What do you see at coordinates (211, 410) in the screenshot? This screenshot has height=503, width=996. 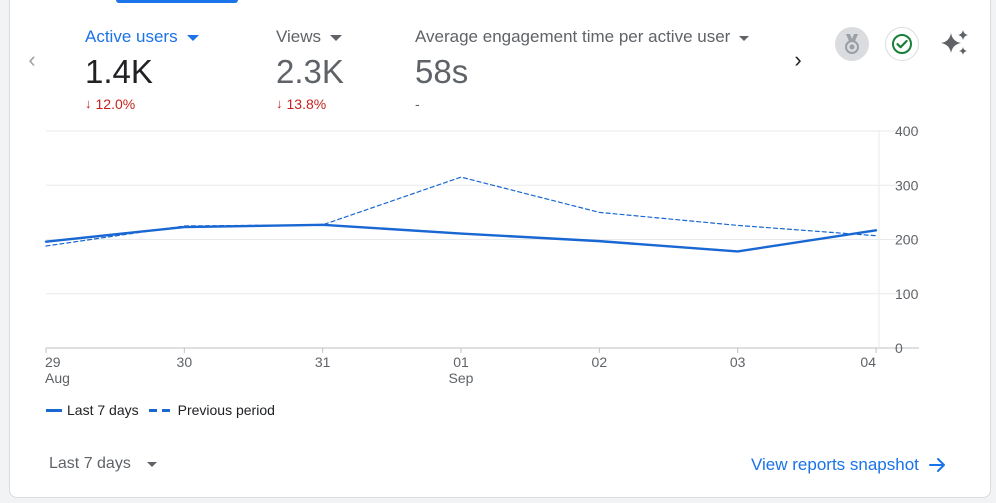 I see `legend-item-previous: Previous period` at bounding box center [211, 410].